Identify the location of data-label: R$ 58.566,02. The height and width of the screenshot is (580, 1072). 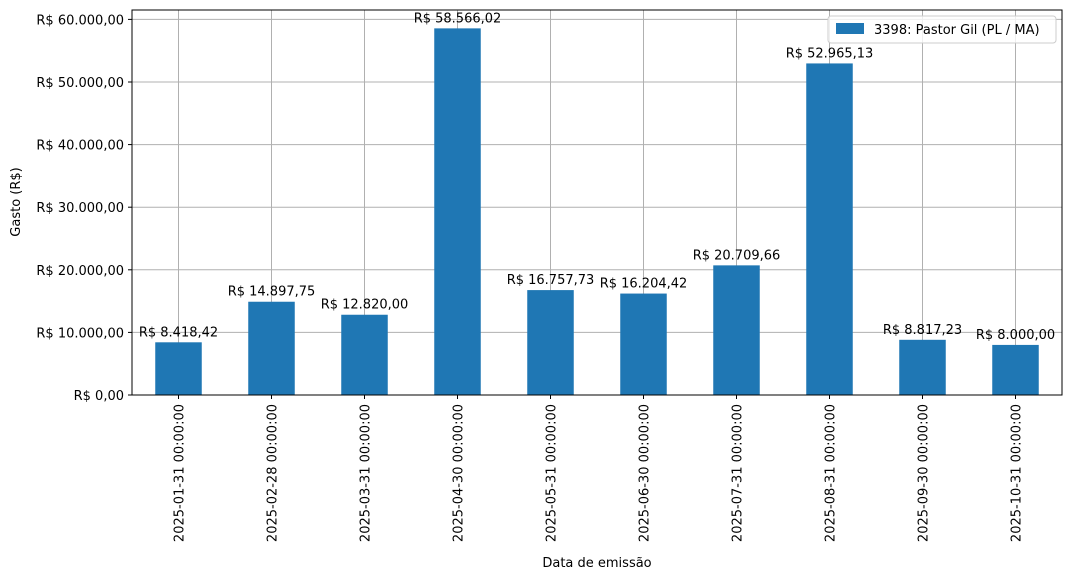
(458, 18).